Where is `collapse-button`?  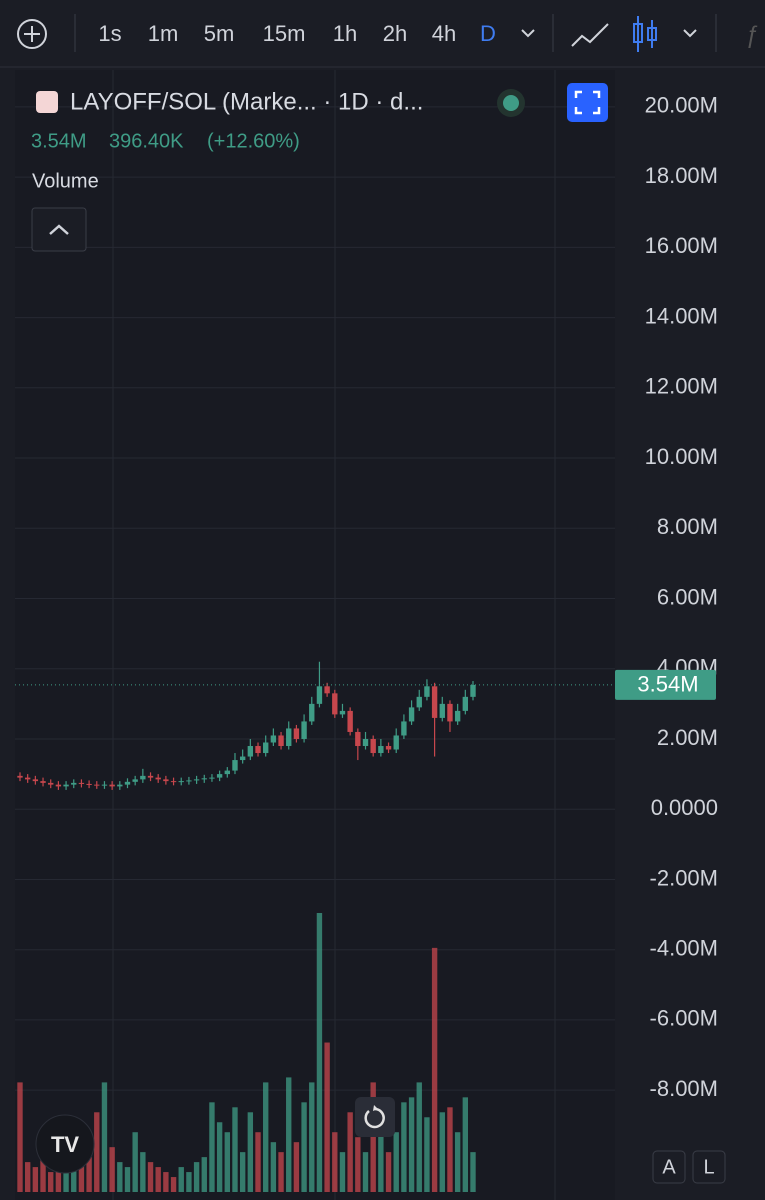
collapse-button is located at coordinates (59, 229).